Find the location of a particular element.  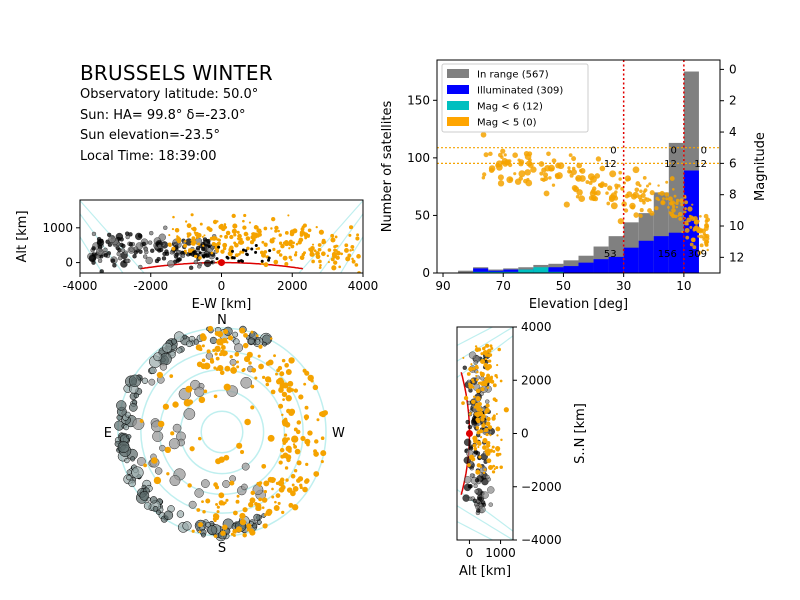

sky-elevation-ring is located at coordinates (222, 432).